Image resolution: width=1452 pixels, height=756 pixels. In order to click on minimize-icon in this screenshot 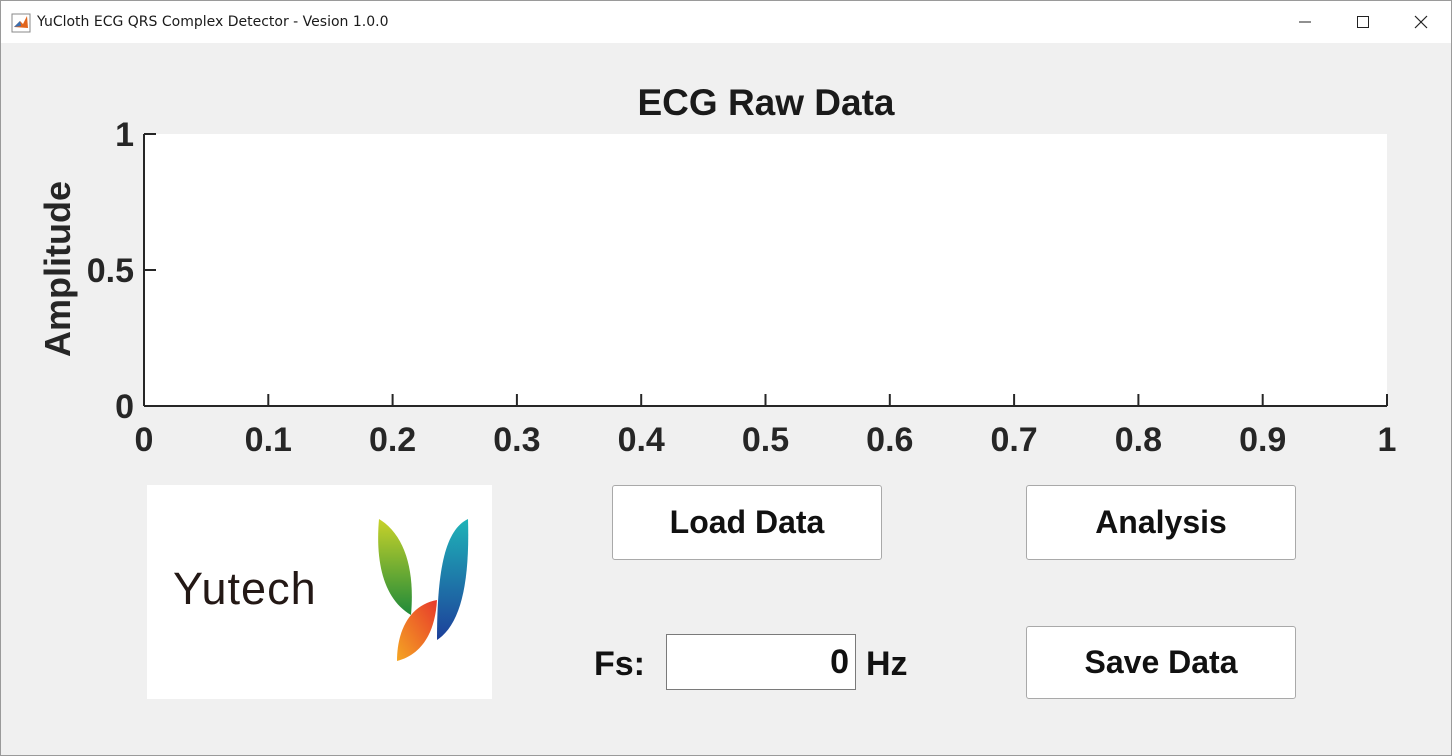, I will do `click(1305, 22)`.